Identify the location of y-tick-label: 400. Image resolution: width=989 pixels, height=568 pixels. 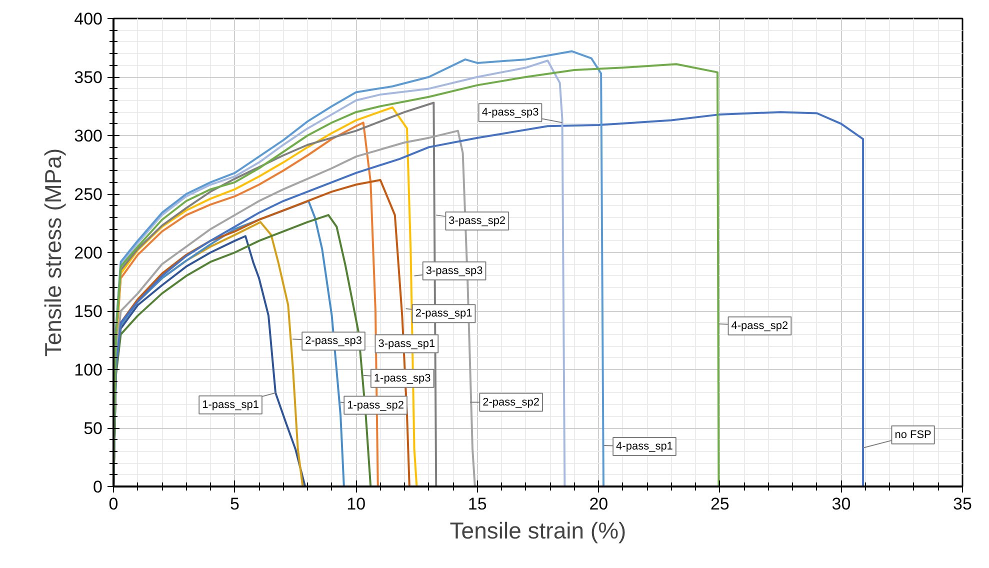
(88, 19).